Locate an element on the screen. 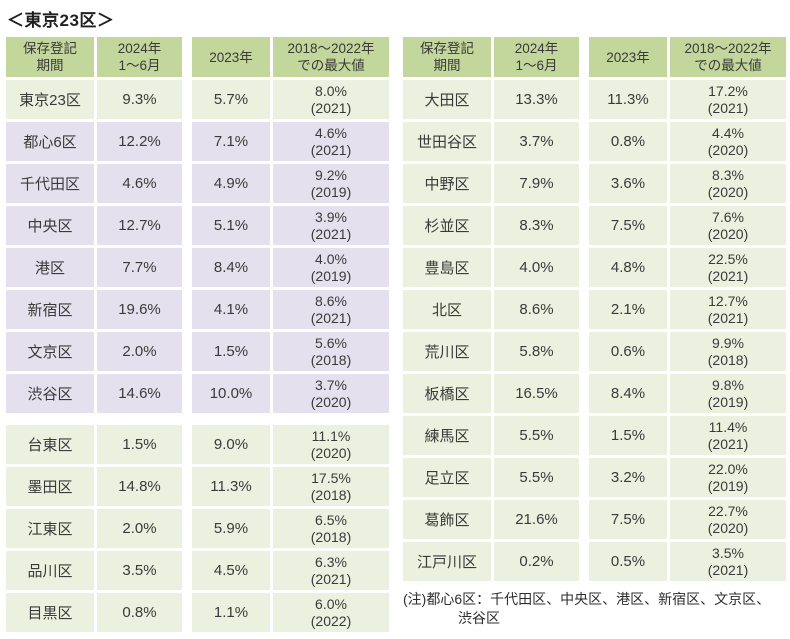 This screenshot has width=790, height=639. max-value-cell: 6.5% (2018) is located at coordinates (331, 528).